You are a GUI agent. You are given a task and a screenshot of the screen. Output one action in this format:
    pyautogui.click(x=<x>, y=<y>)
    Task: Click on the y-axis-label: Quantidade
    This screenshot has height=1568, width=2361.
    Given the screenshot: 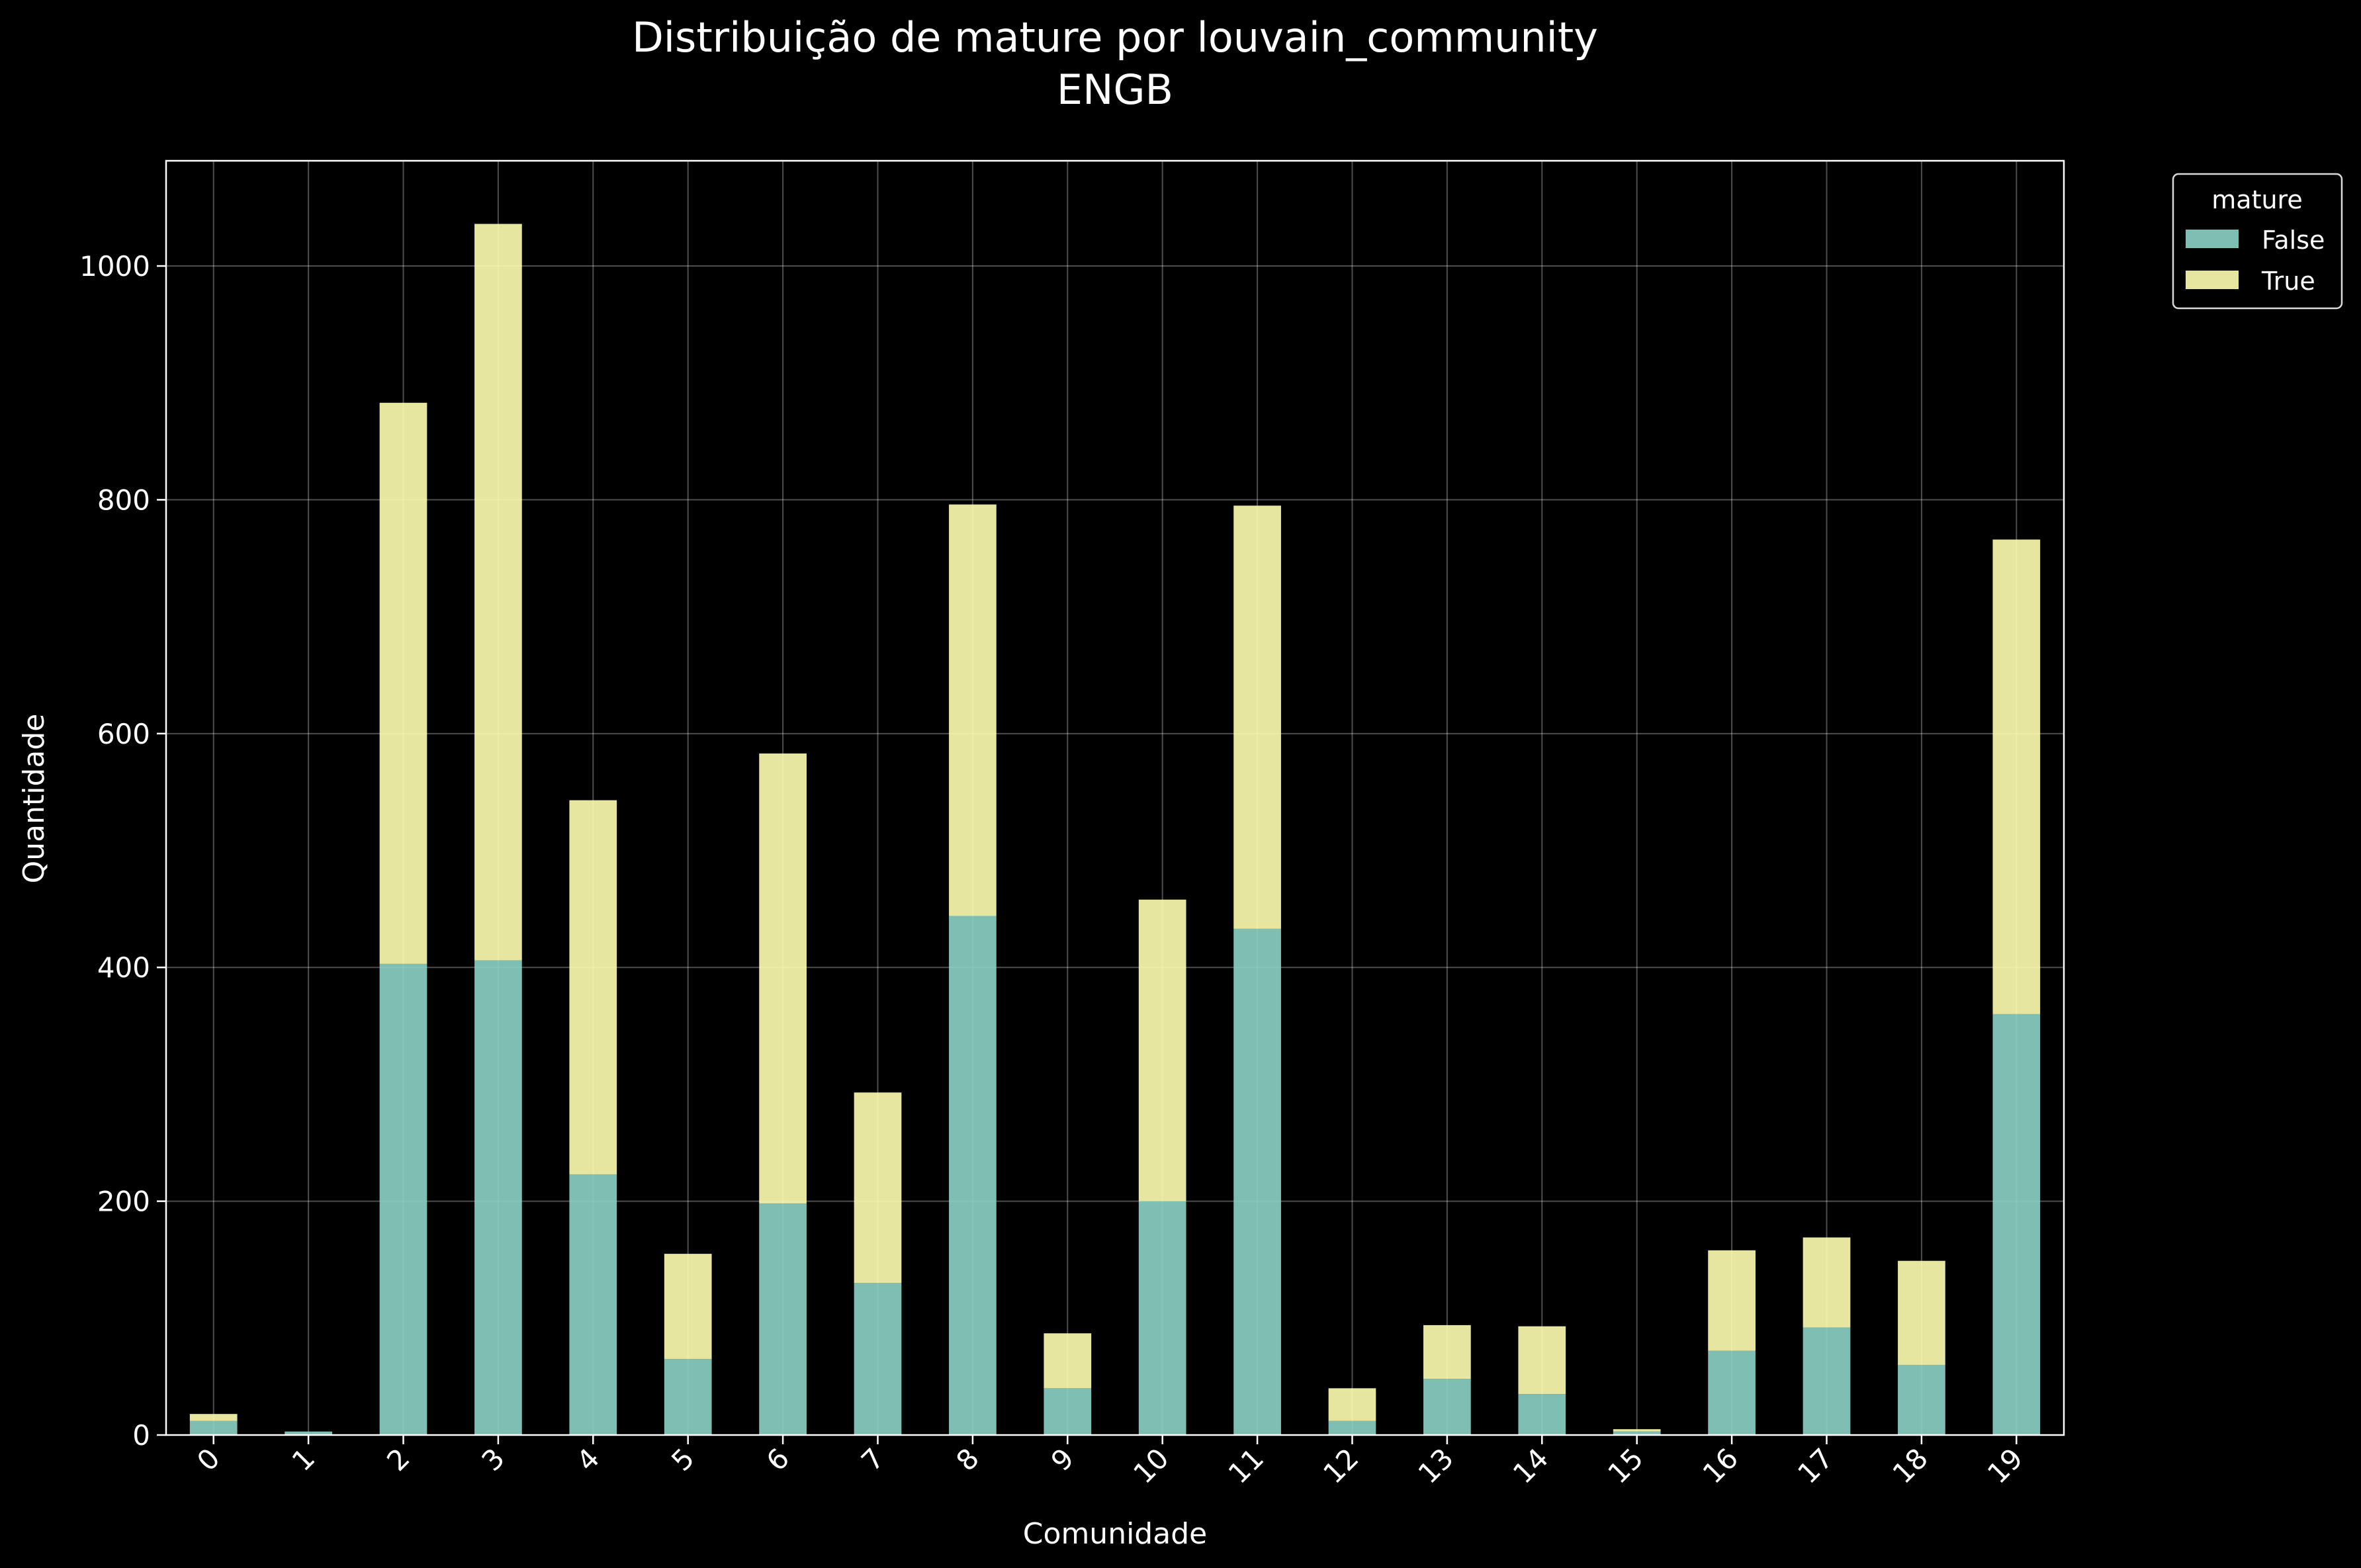 What is the action you would take?
    pyautogui.click(x=34, y=799)
    